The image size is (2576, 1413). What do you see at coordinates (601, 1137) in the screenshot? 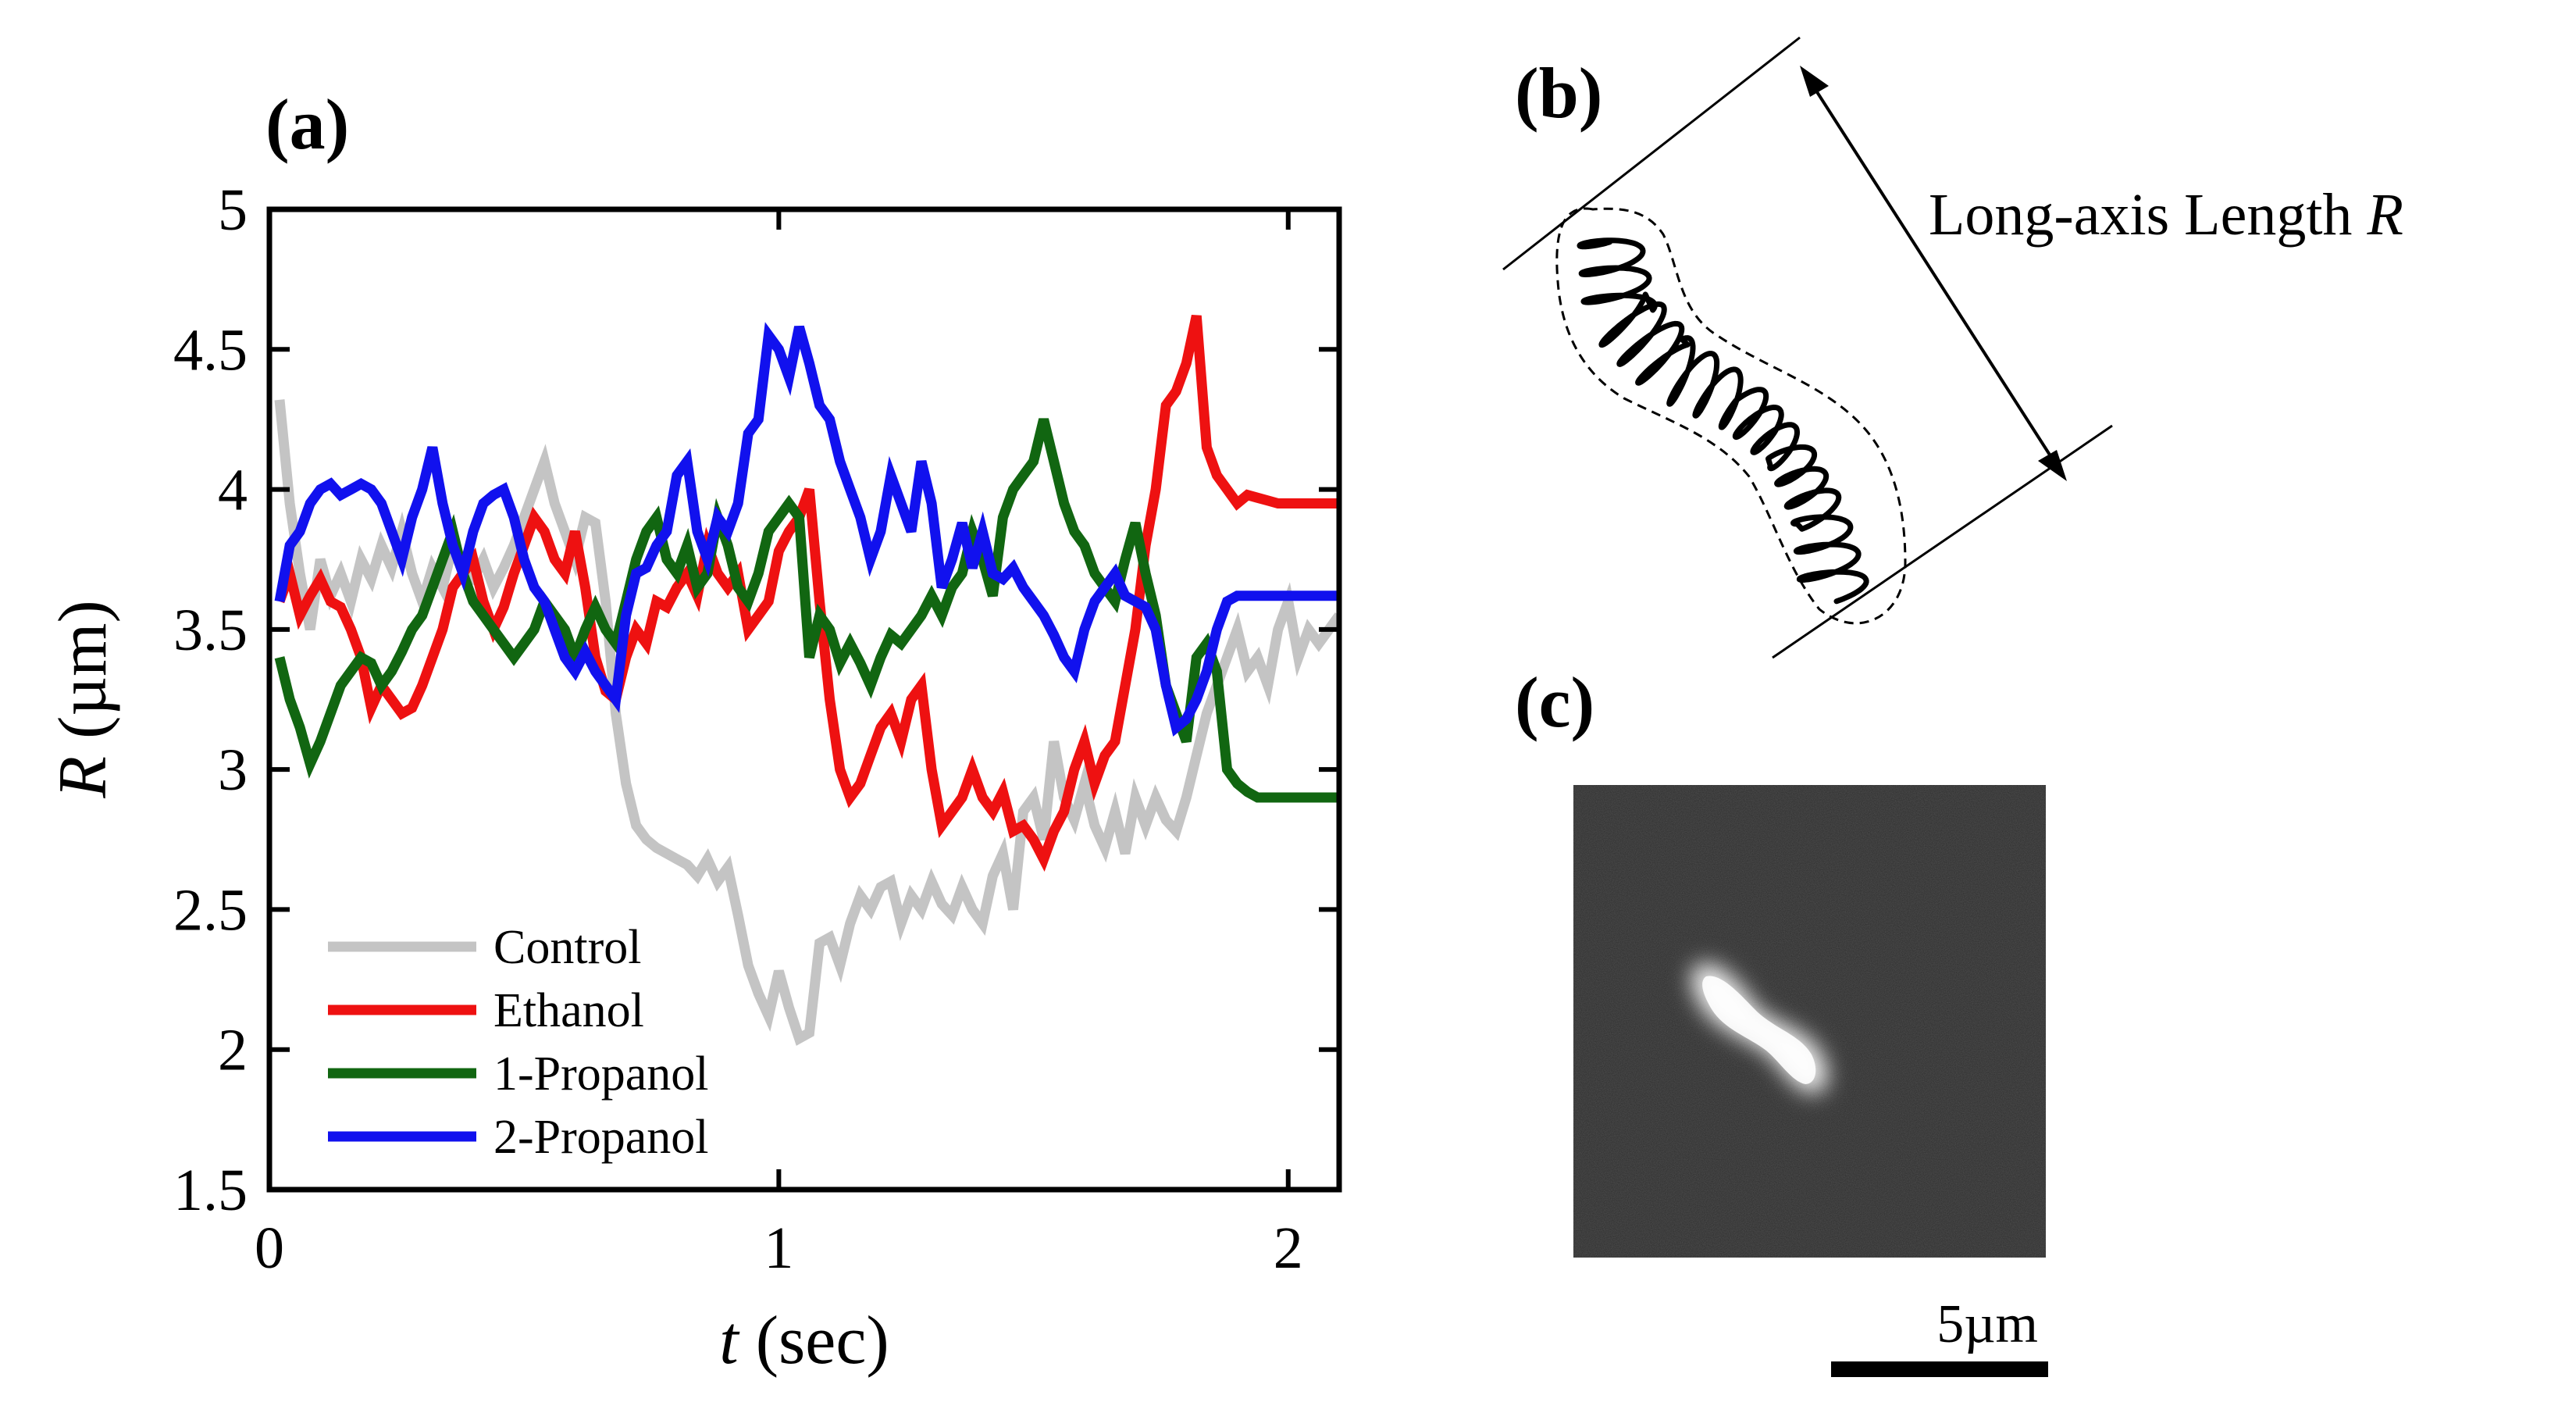
I see `legend-label-2-propanol: 2-Propanol` at bounding box center [601, 1137].